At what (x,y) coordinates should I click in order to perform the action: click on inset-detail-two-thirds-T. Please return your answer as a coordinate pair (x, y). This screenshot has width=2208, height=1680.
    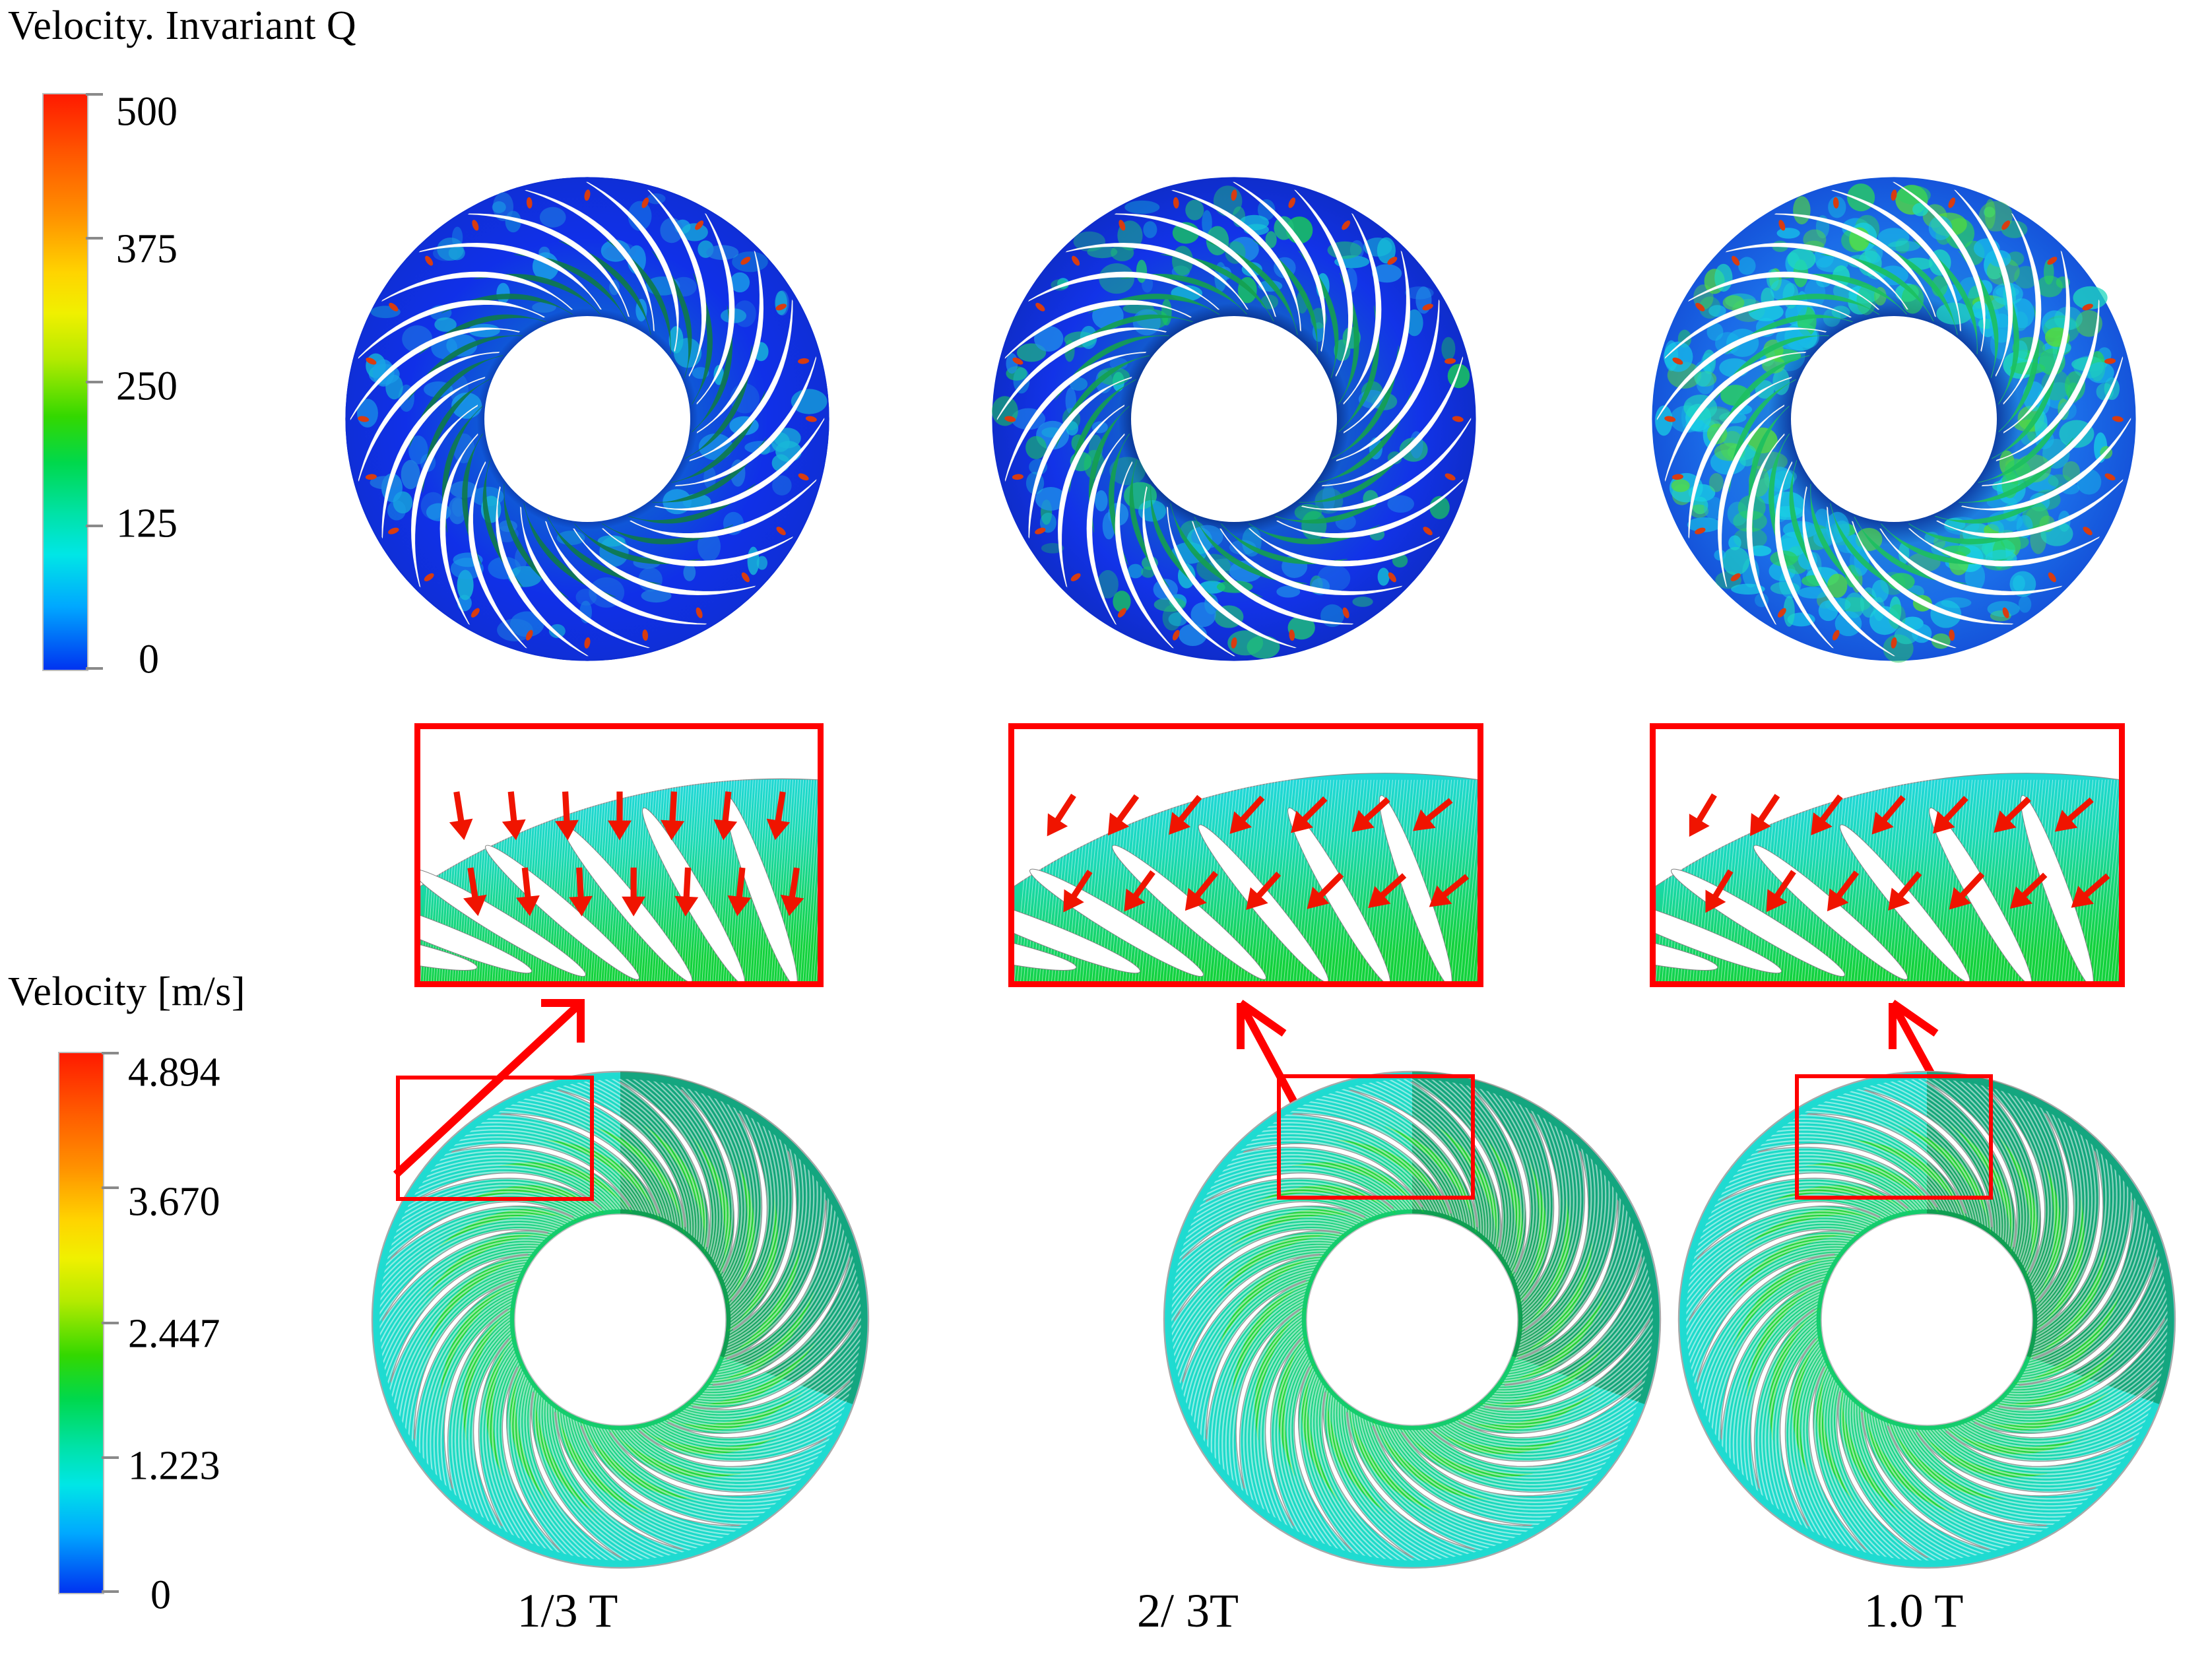
    Looking at the image, I should click on (1245, 855).